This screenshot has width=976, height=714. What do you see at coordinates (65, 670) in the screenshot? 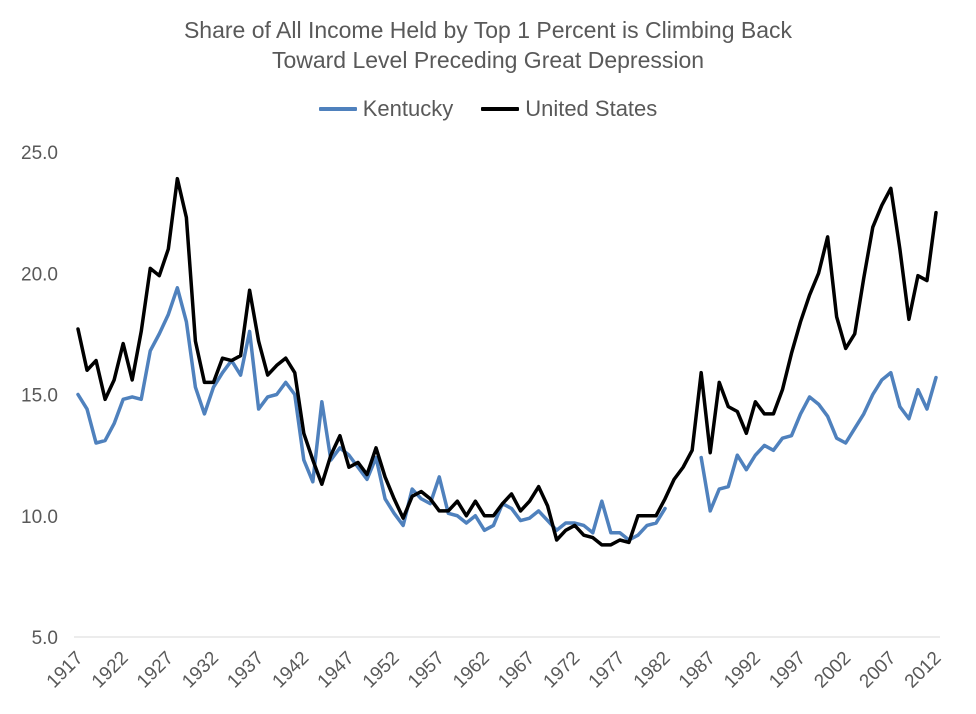
I see `x-tick-label: 1917` at bounding box center [65, 670].